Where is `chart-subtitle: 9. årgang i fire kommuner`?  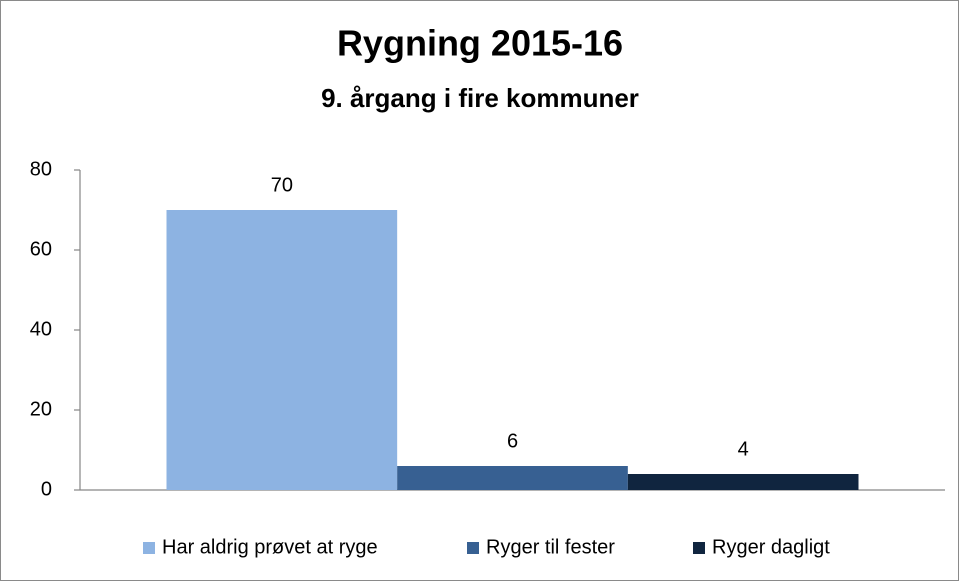
chart-subtitle: 9. årgang i fire kommuner is located at coordinates (480, 98).